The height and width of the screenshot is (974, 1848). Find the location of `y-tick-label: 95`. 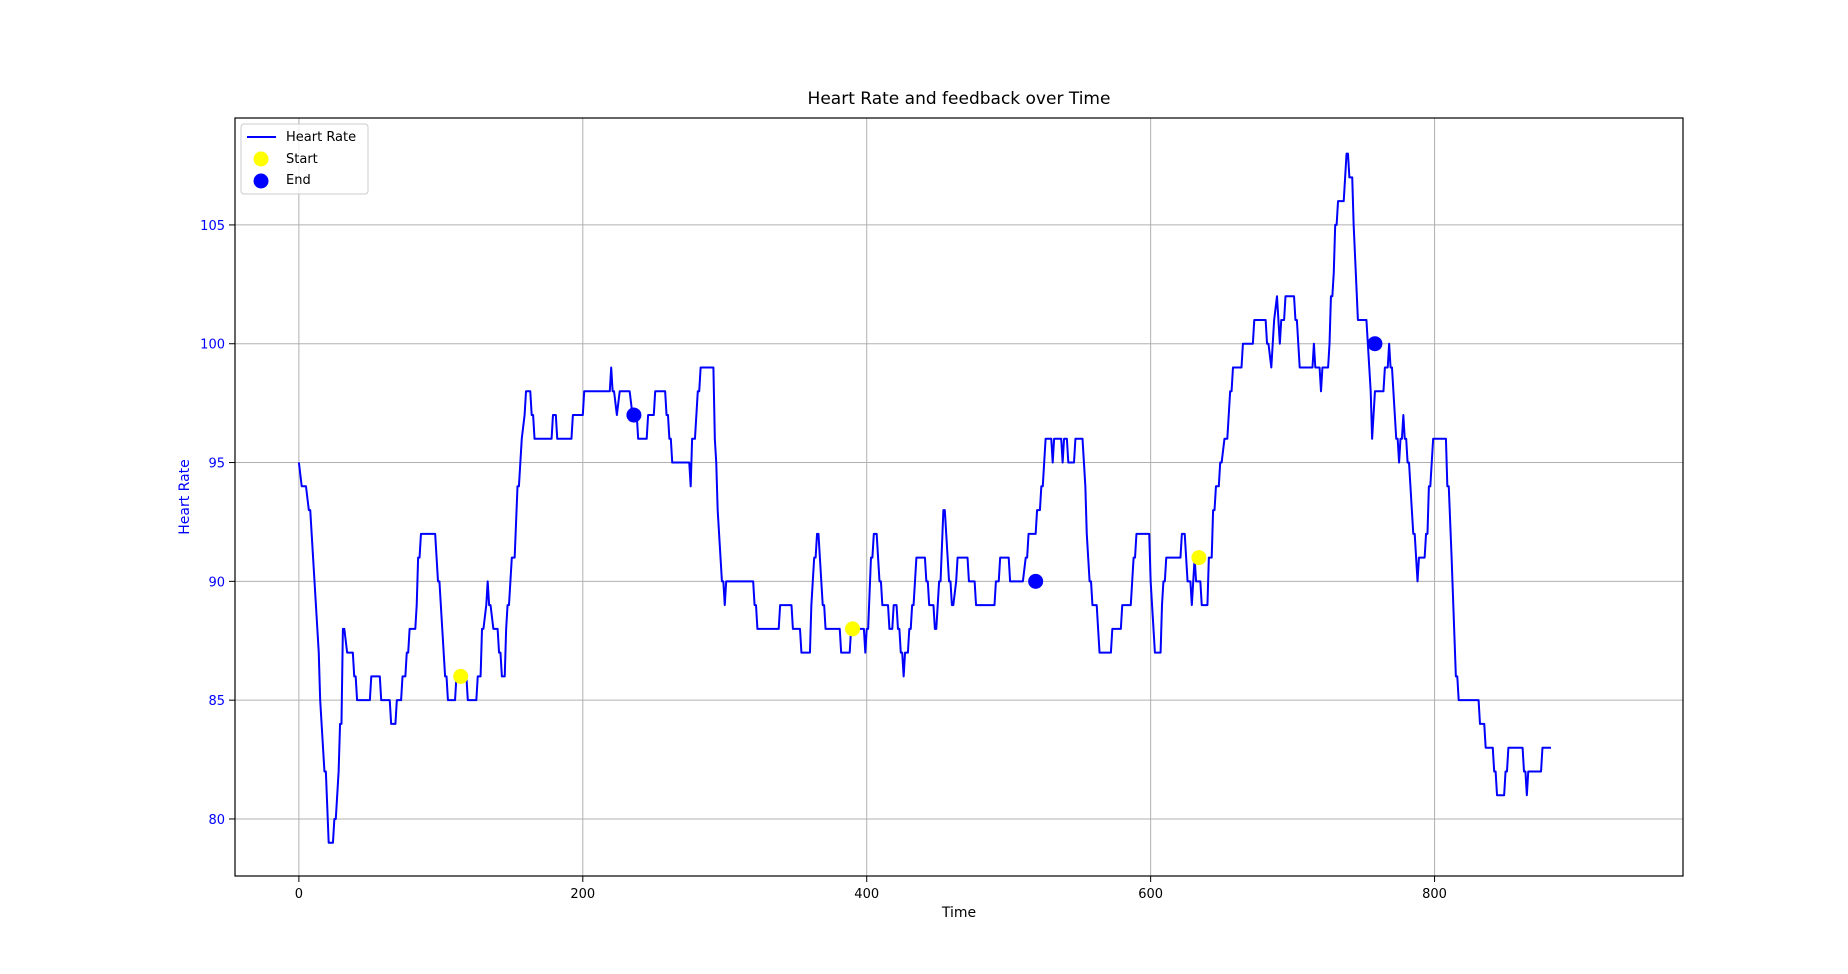

y-tick-label: 95 is located at coordinates (216, 464).